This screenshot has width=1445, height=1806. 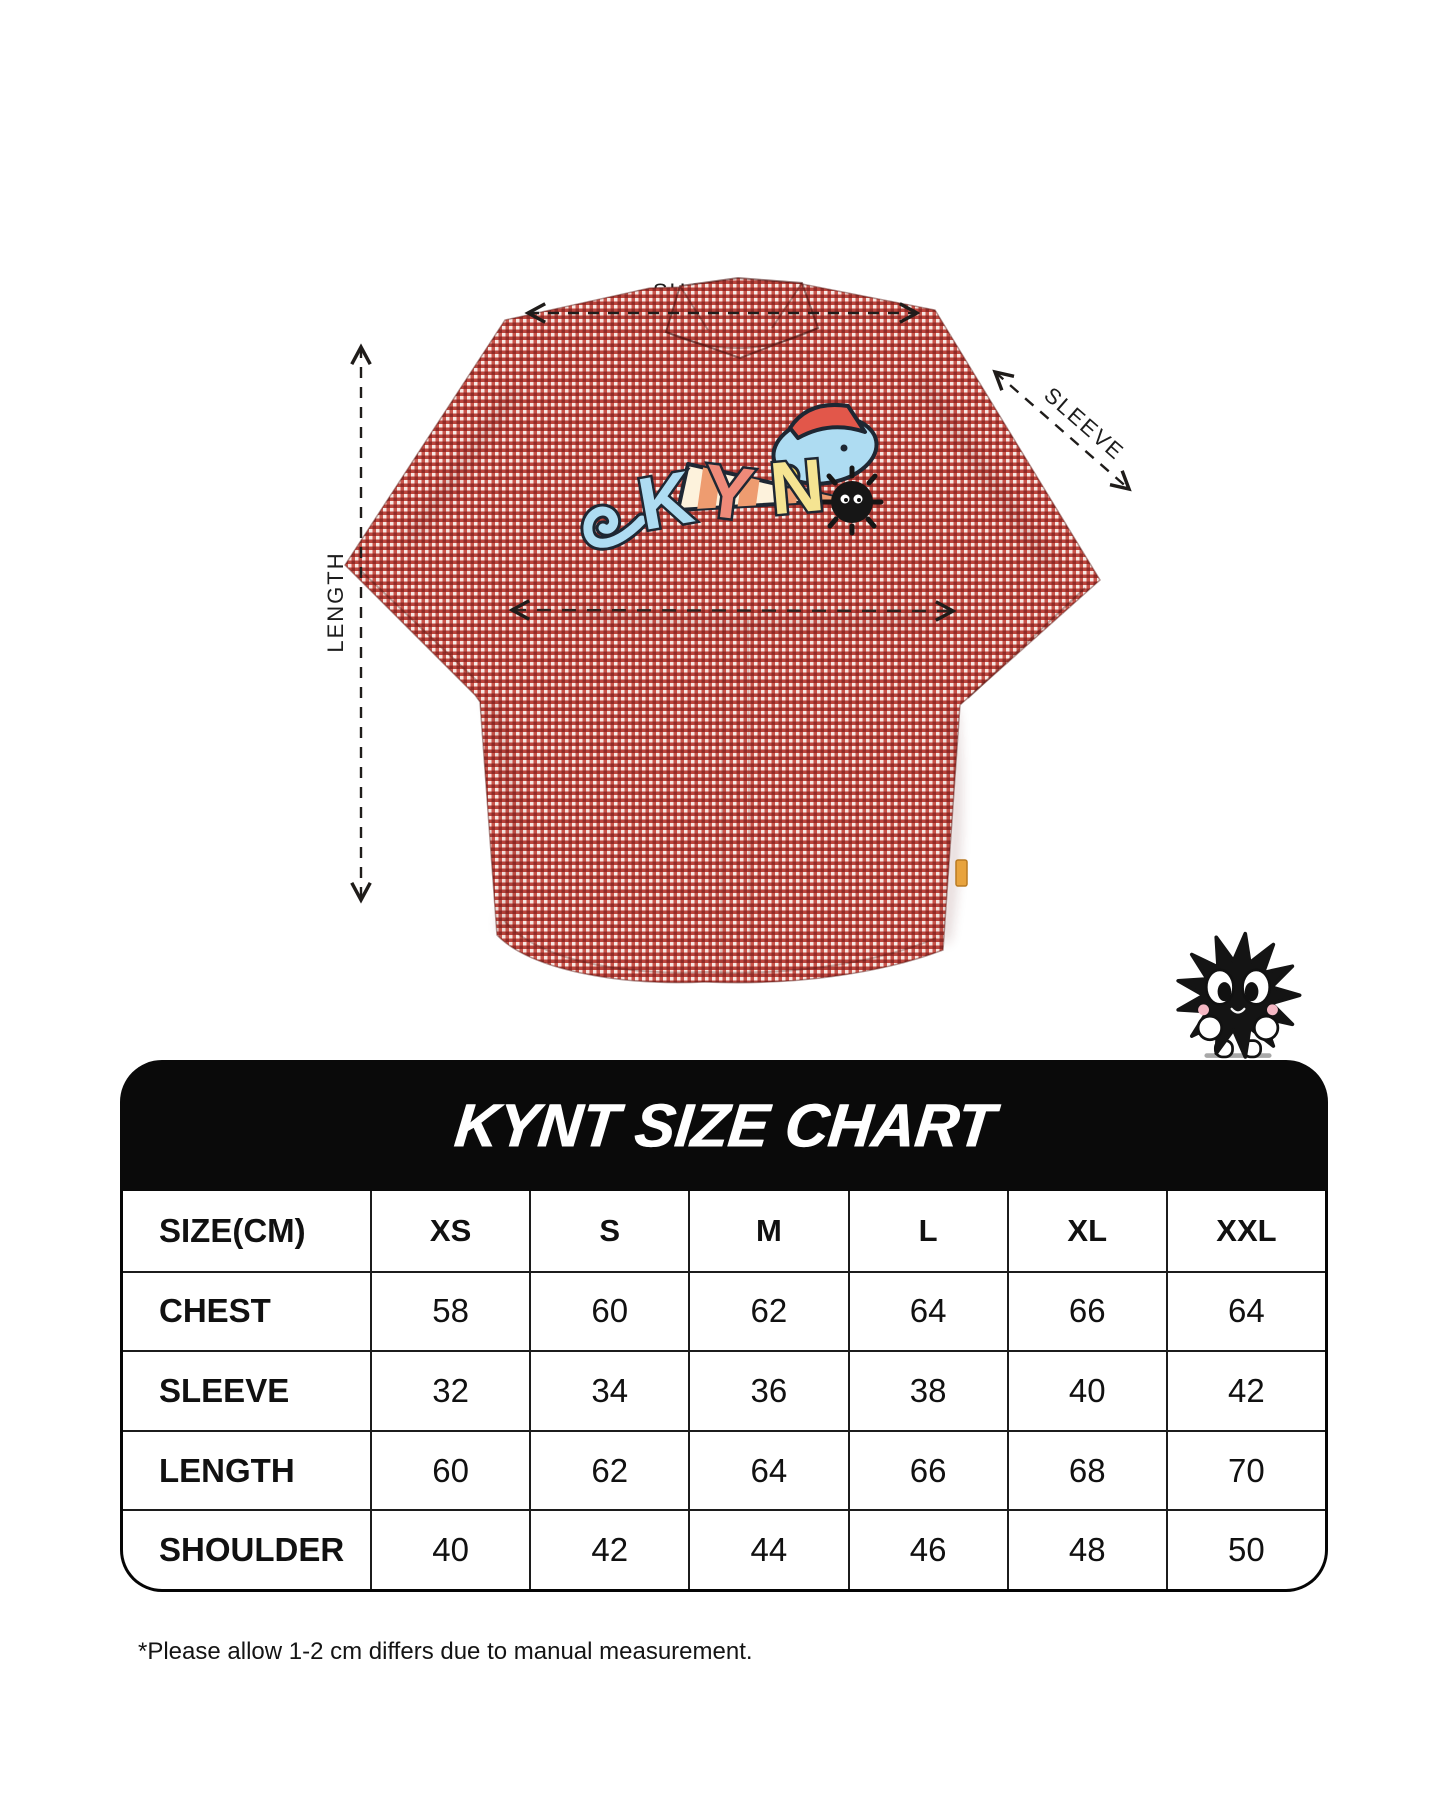 I want to click on sleeve-arrow, so click(x=1062, y=430).